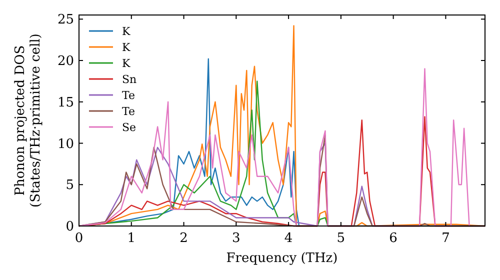  Describe the element at coordinates (288, 238) in the screenshot. I see `x-tick-label: 4` at that location.